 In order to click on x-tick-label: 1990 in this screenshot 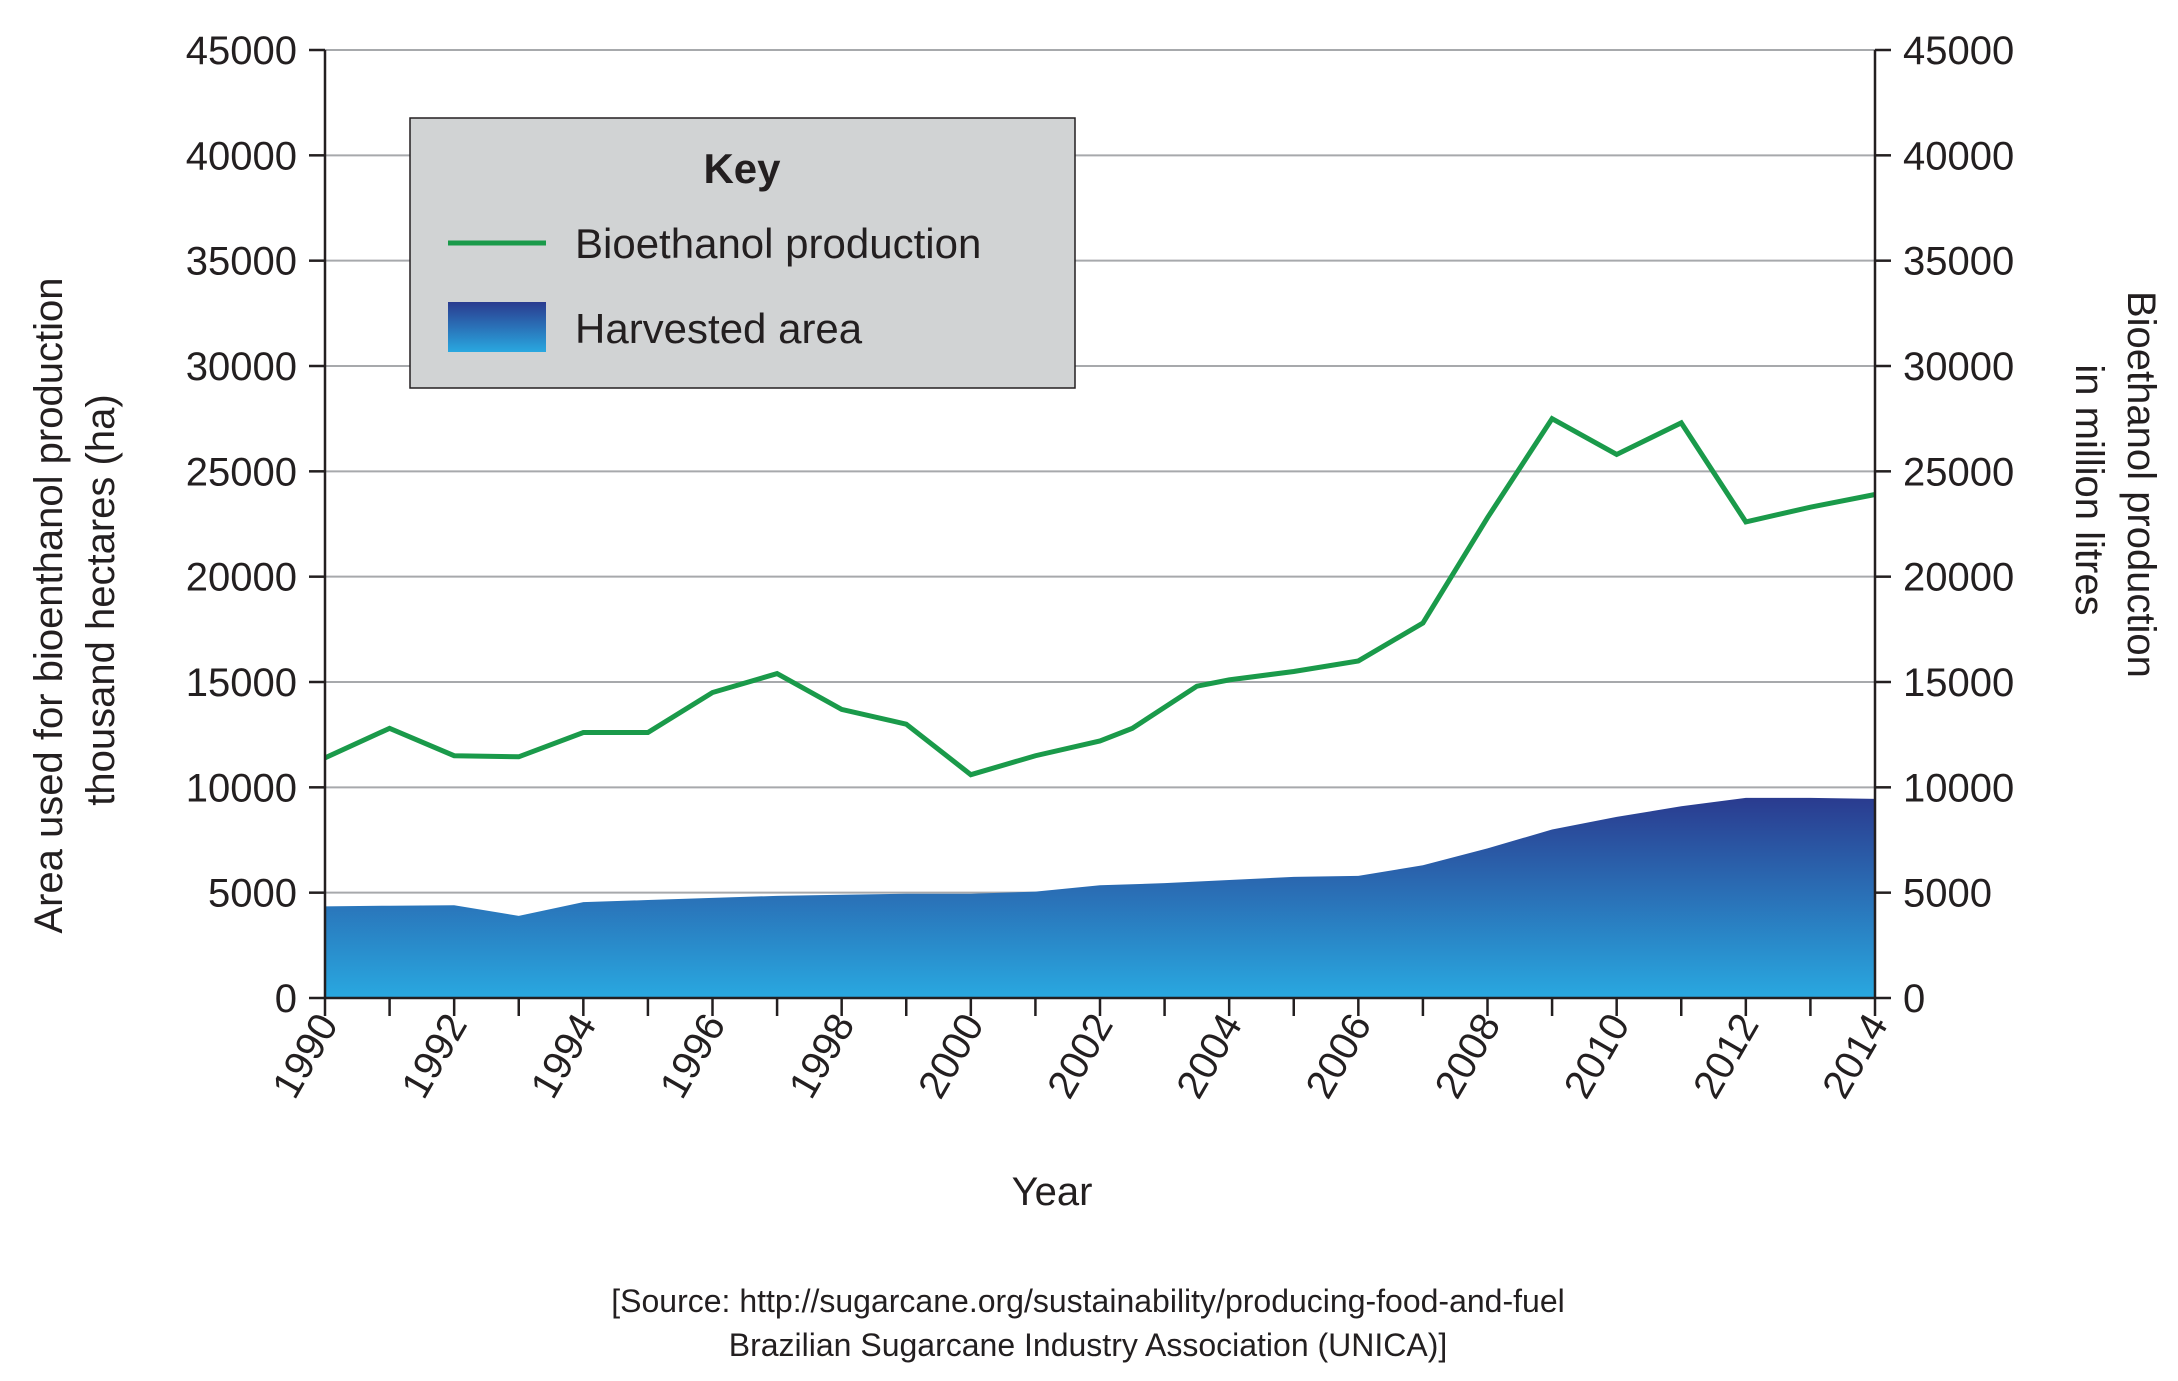, I will do `click(305, 1056)`.